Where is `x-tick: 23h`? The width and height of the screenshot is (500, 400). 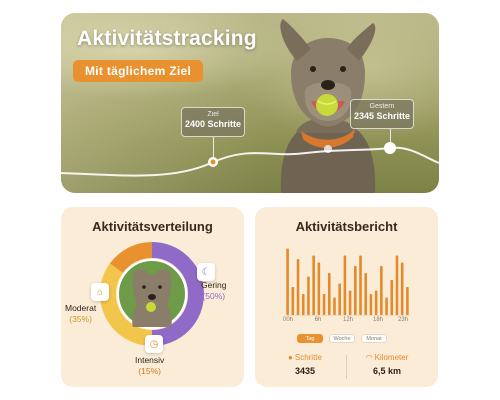 x-tick: 23h is located at coordinates (403, 320).